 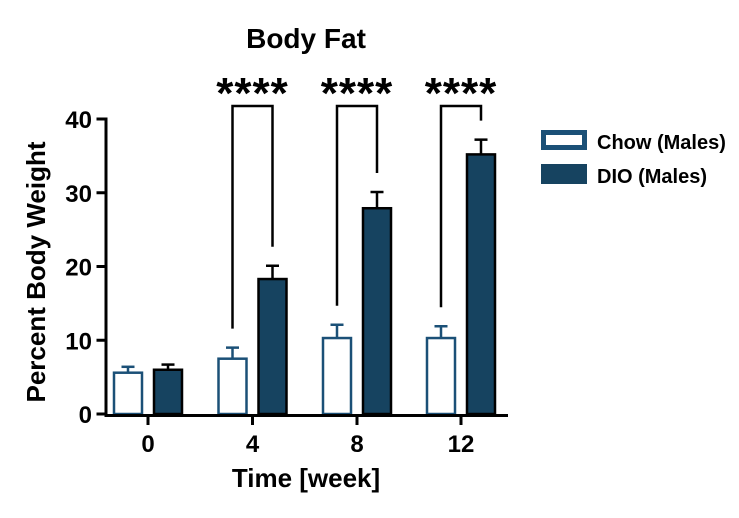 What do you see at coordinates (306, 38) in the screenshot?
I see `chart-title: Body Fat` at bounding box center [306, 38].